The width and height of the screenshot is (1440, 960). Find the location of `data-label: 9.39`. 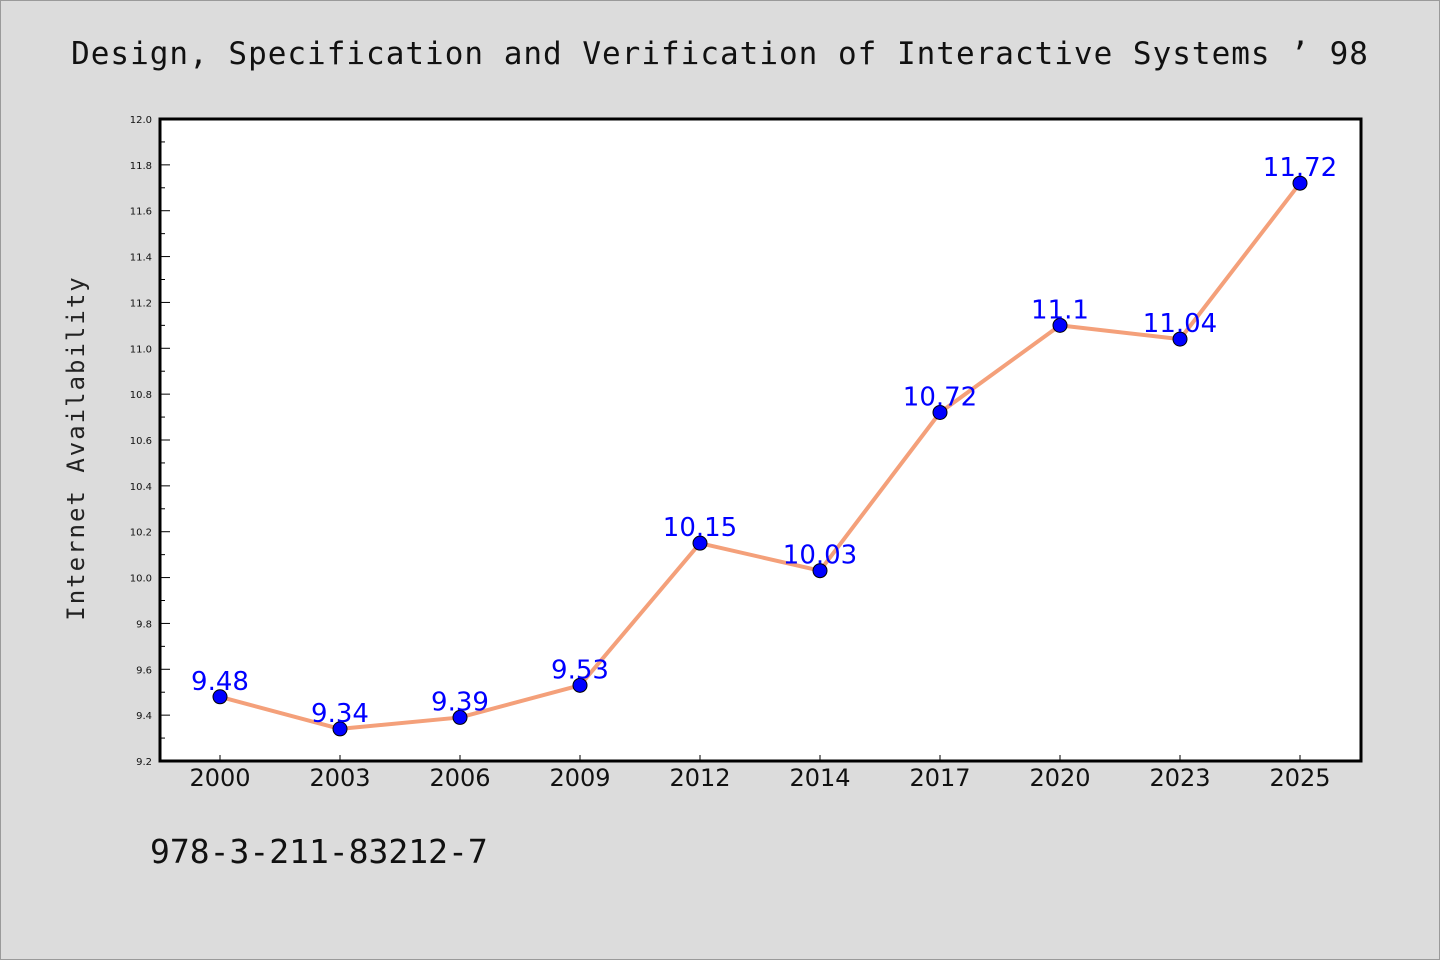

data-label: 9.39 is located at coordinates (460, 702).